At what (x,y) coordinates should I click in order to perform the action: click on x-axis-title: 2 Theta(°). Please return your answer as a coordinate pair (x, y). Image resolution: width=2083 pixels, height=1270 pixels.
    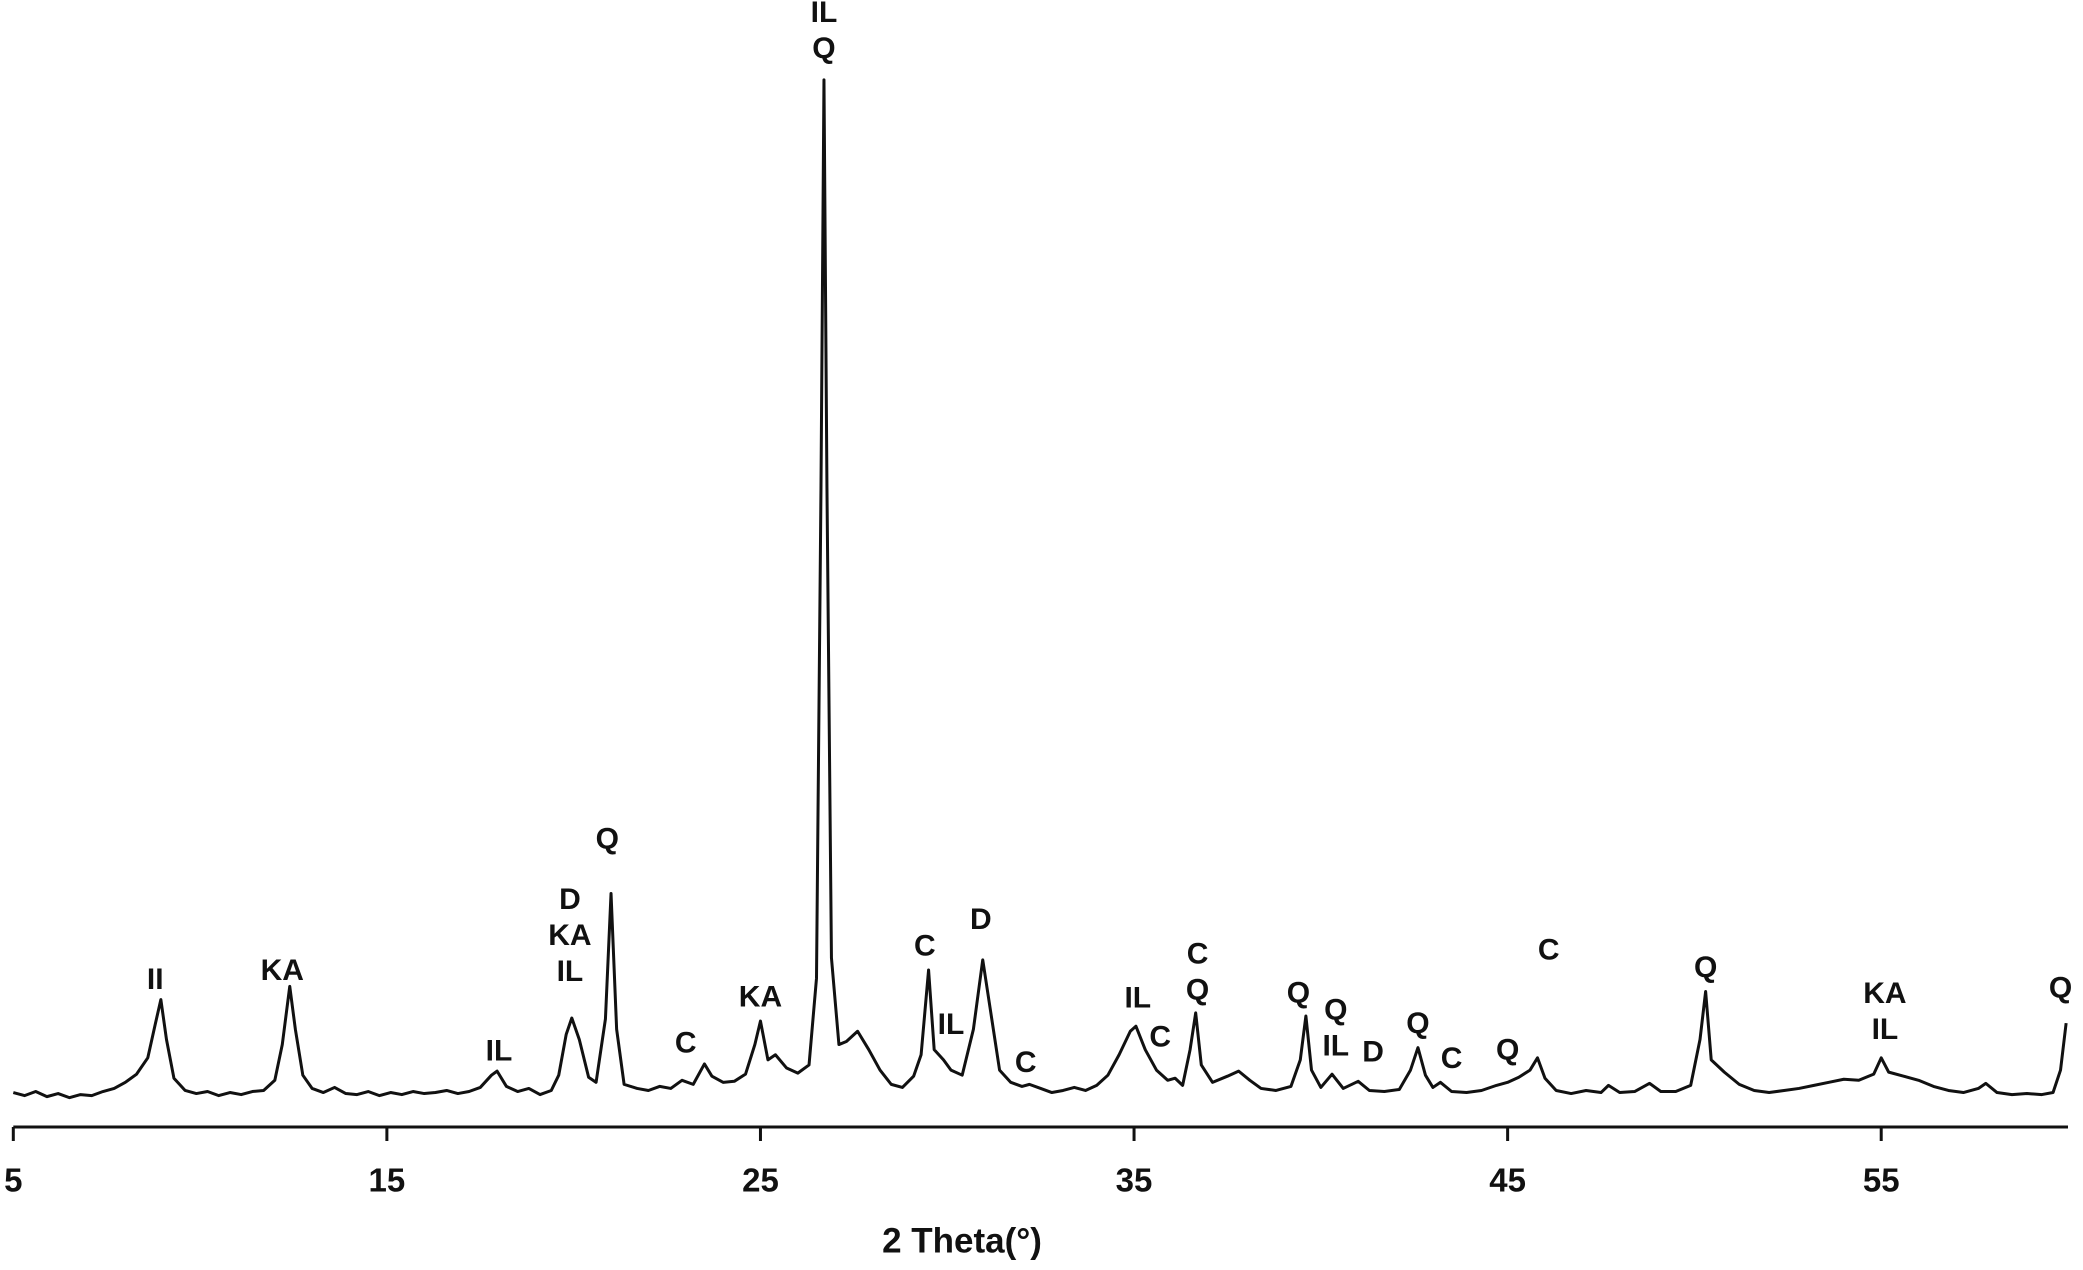
    Looking at the image, I should click on (962, 1240).